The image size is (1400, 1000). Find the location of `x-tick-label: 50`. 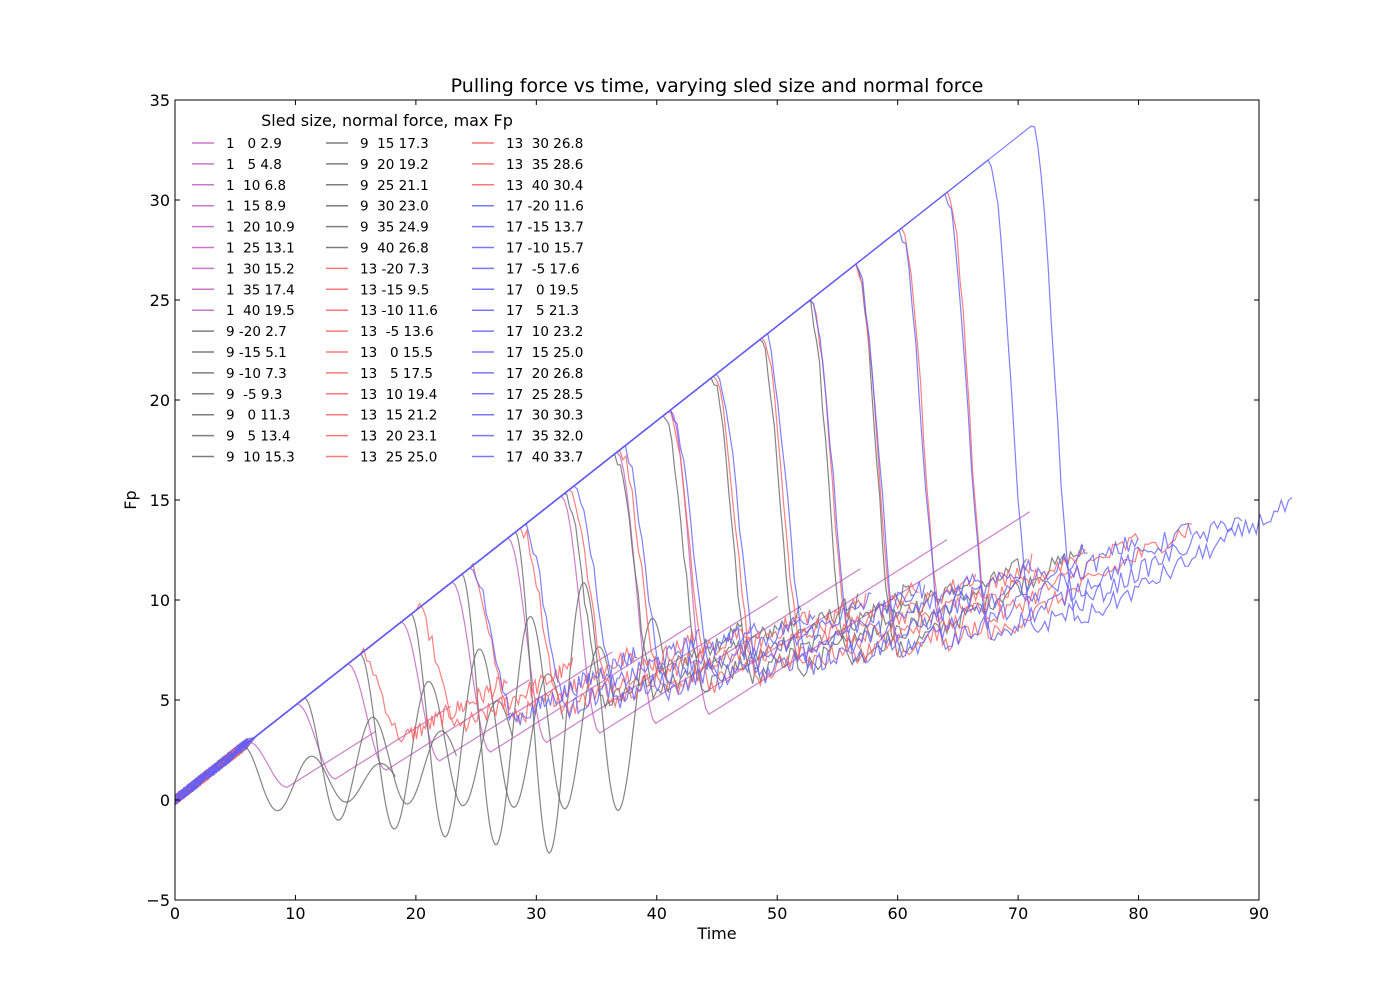

x-tick-label: 50 is located at coordinates (777, 913).